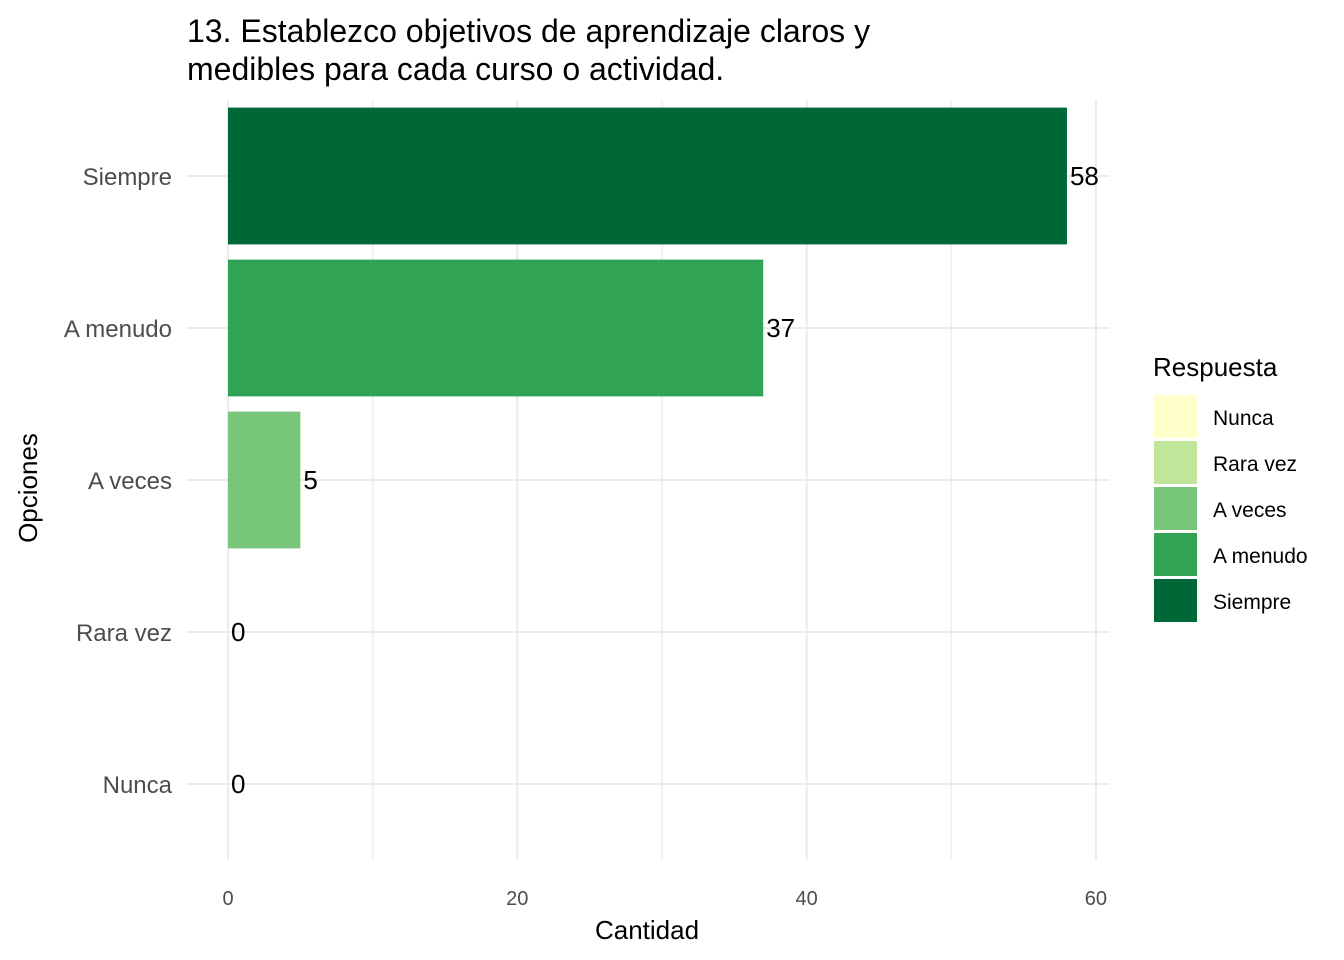  What do you see at coordinates (227, 899) in the screenshot?
I see `x-tick-label: 0` at bounding box center [227, 899].